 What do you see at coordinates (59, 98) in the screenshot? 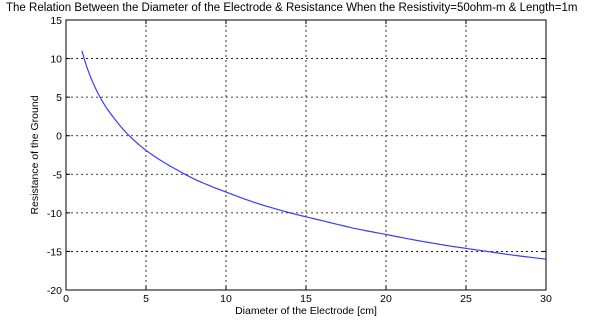
I see `y-tick-label: 5` at bounding box center [59, 98].